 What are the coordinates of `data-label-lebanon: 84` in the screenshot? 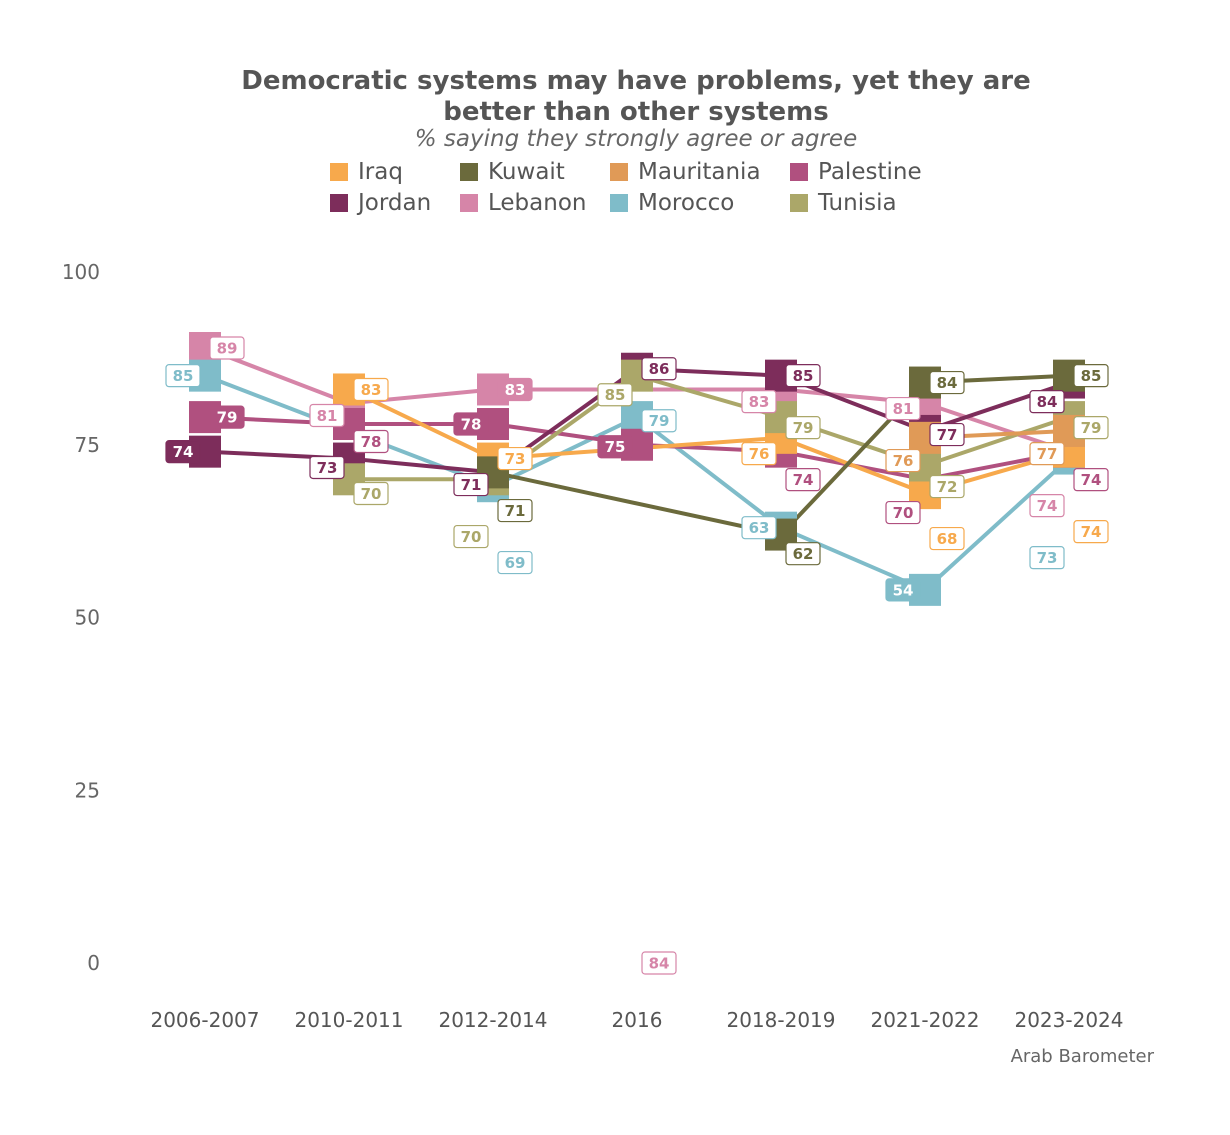 It's located at (659, 963).